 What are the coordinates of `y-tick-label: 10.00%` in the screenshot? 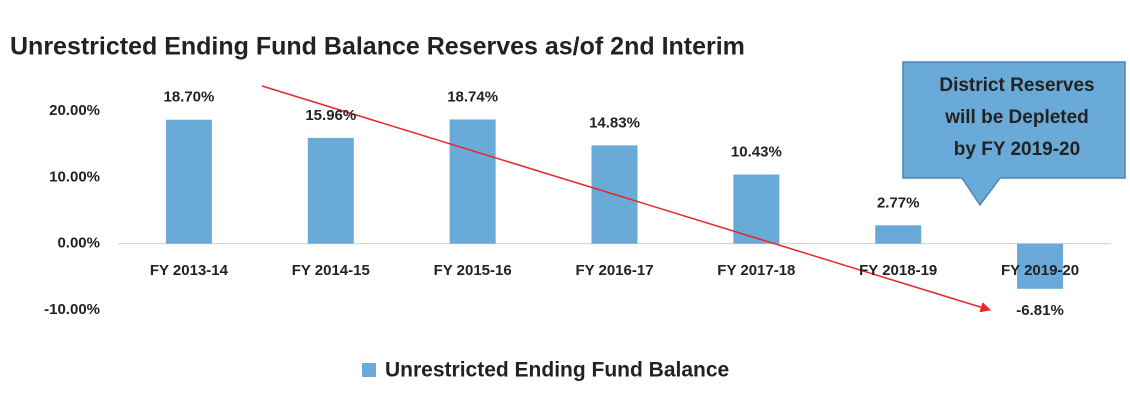 It's located at (74, 176).